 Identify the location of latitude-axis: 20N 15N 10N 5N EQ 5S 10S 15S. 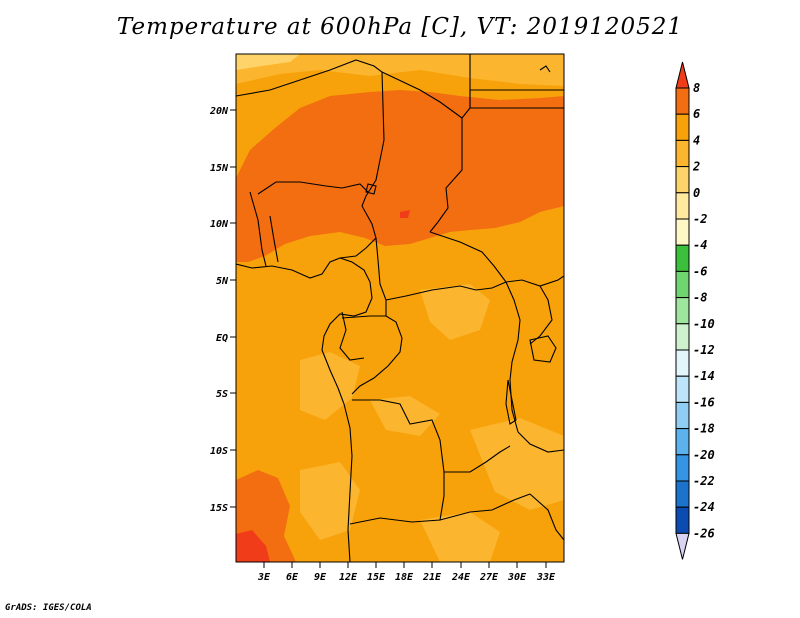
(222, 310).